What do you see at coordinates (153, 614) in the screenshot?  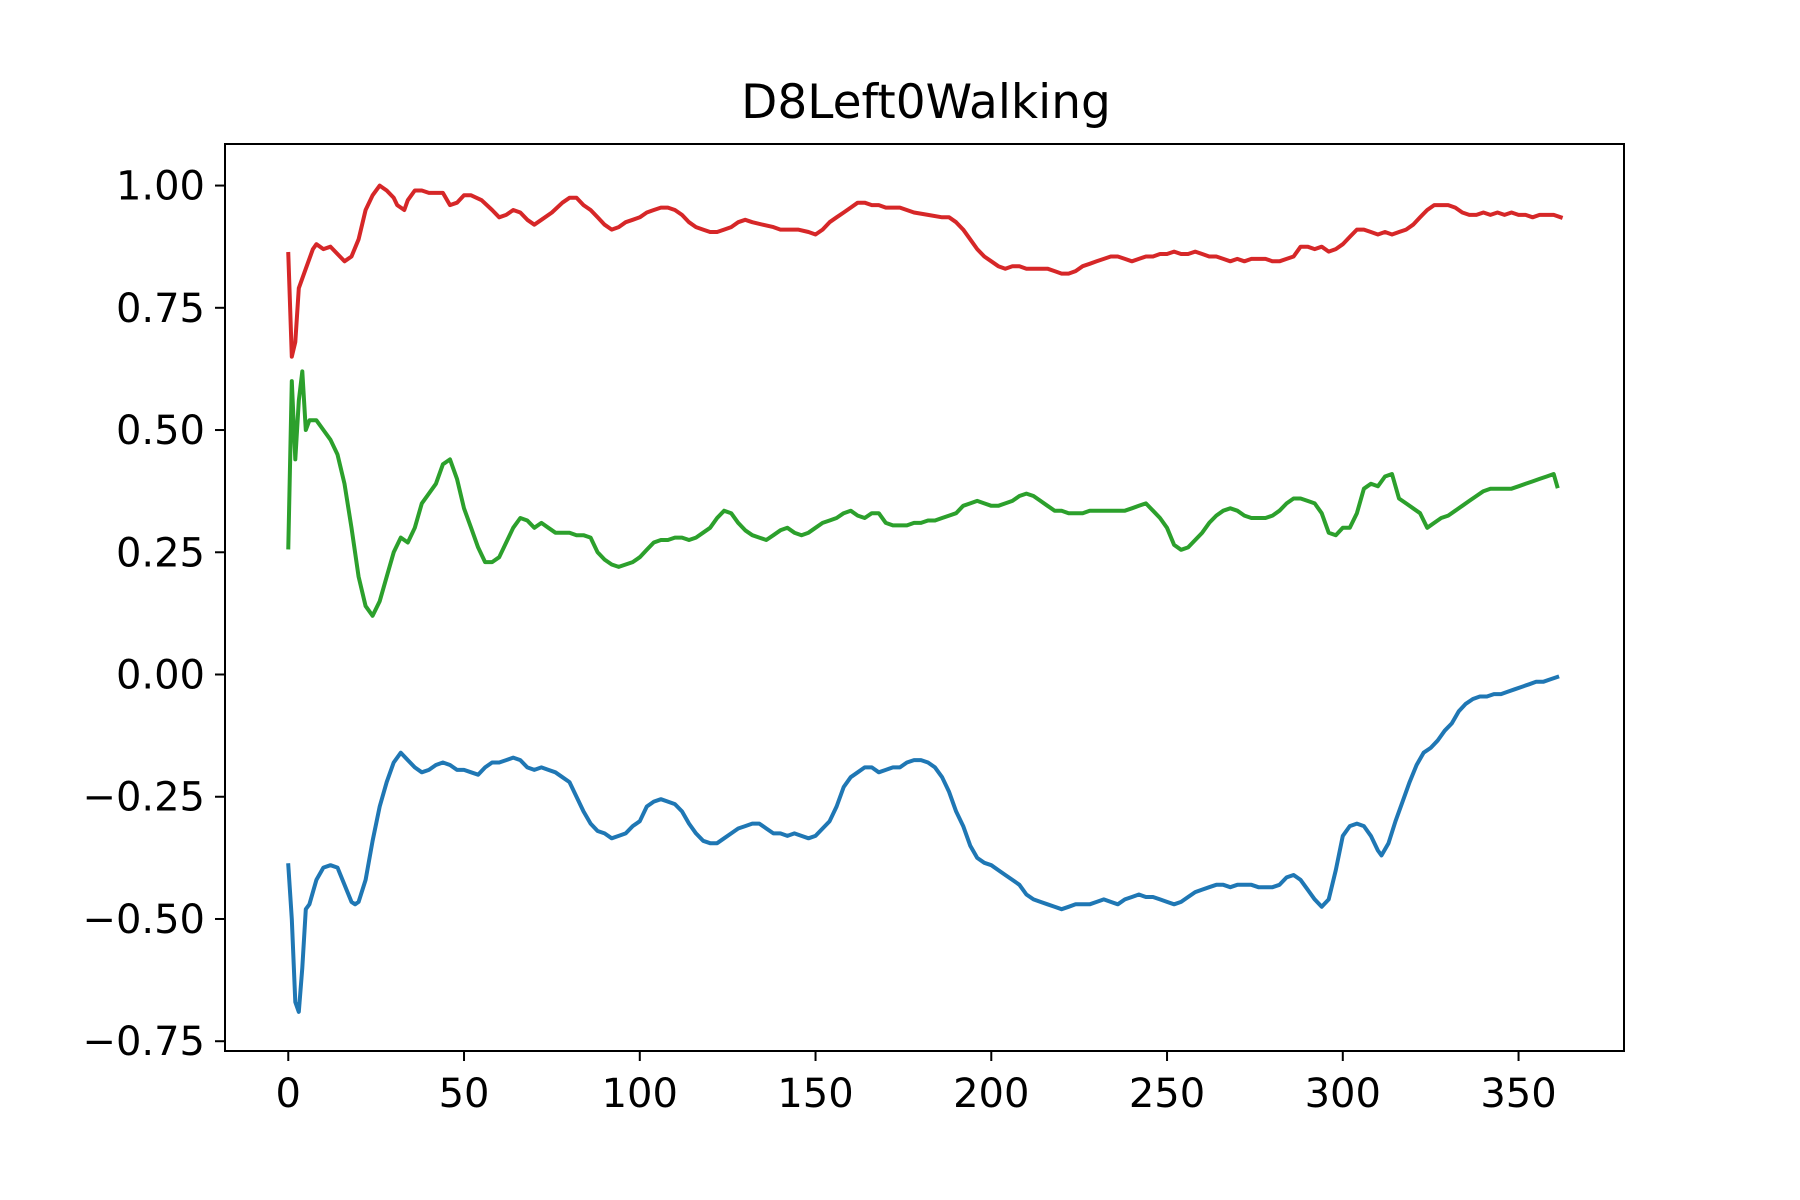 I see `y-axis-ticks: 1.00 0.75 0.50 0.25 0.00 −0.25 −0.50 −0.75` at bounding box center [153, 614].